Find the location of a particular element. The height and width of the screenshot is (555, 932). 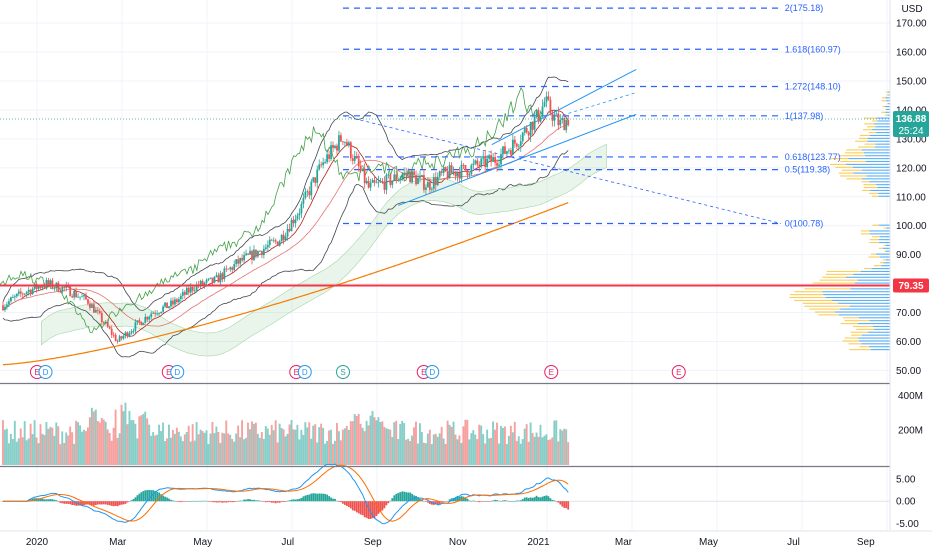

price-tick-label: 60.00 is located at coordinates (908, 342).